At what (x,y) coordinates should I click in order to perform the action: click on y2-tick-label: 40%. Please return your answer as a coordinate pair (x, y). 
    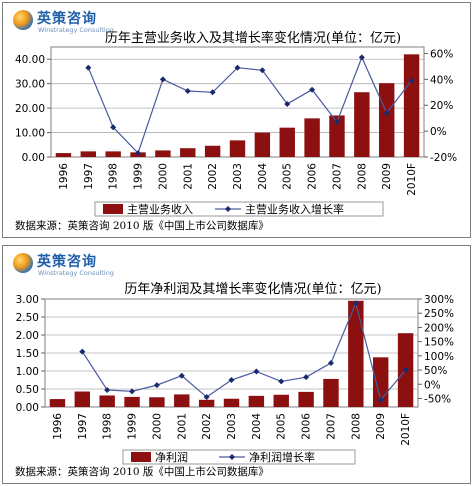
    Looking at the image, I should click on (441, 80).